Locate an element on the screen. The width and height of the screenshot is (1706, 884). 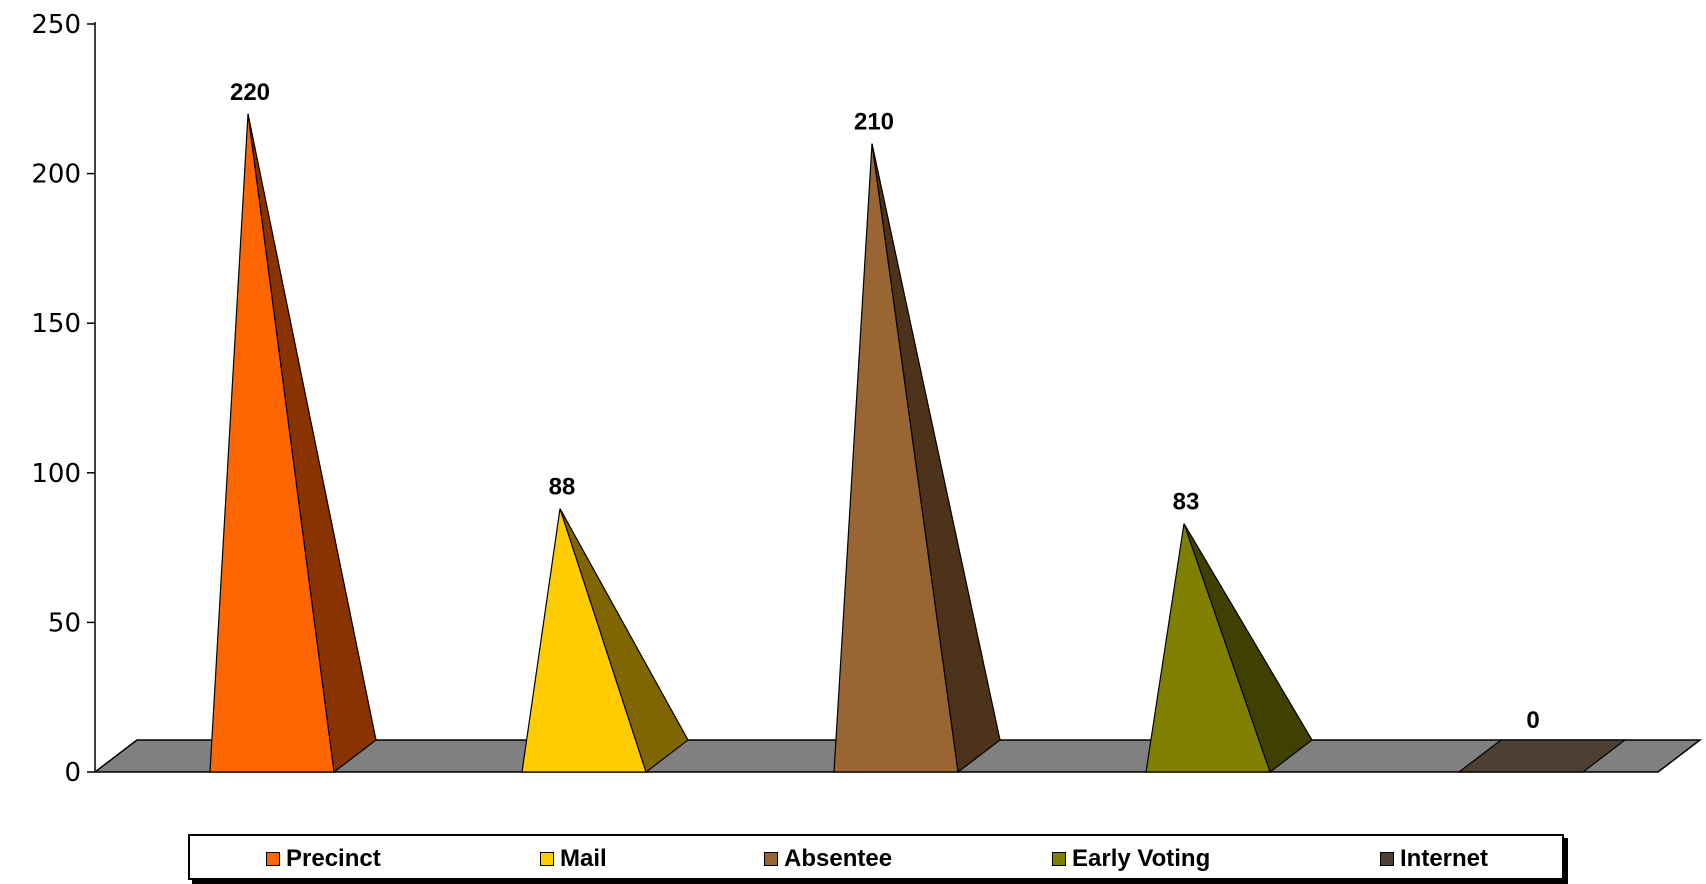
bar-absentee is located at coordinates (896, 458).